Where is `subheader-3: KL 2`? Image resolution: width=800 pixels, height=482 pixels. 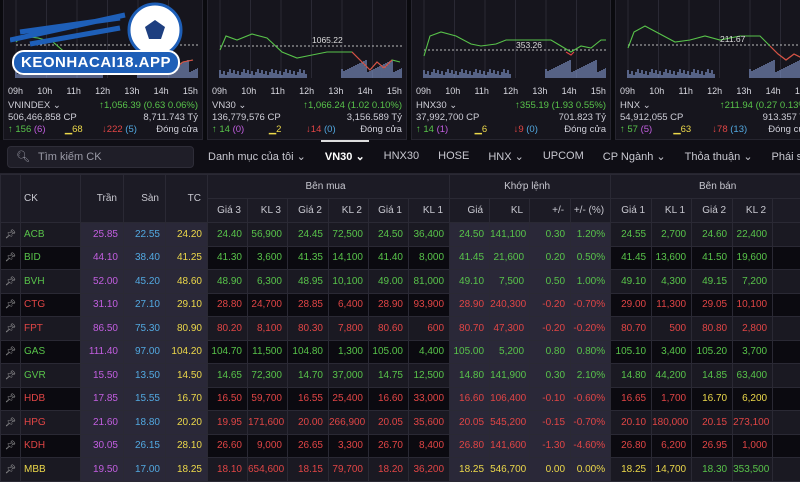 subheader-3: KL 2 is located at coordinates (349, 211).